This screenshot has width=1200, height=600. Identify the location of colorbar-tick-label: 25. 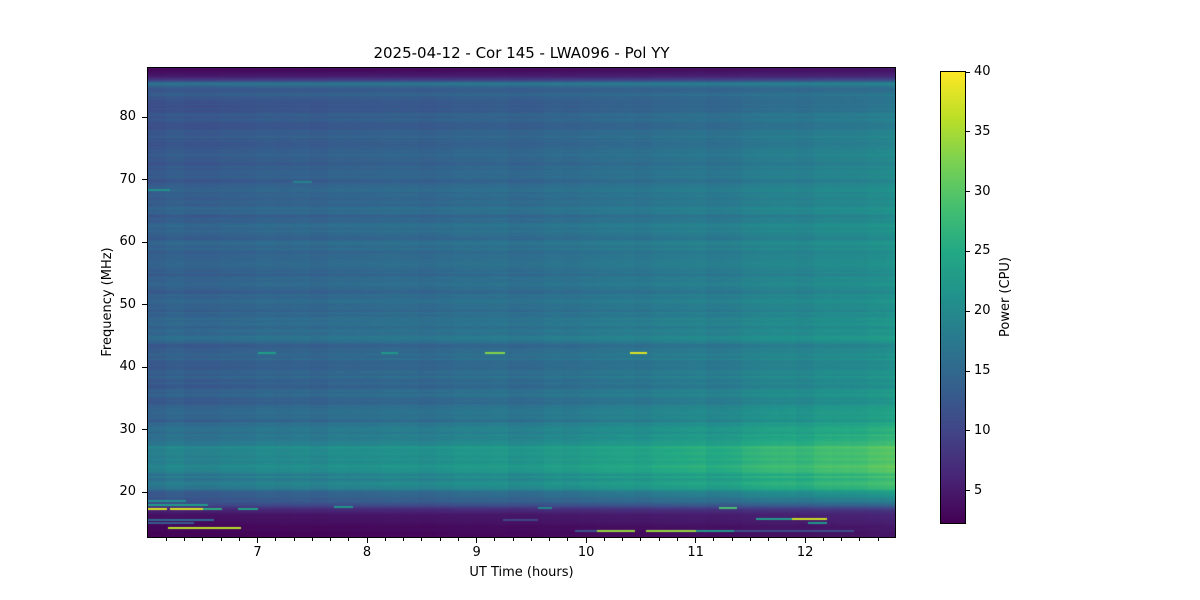
(982, 251).